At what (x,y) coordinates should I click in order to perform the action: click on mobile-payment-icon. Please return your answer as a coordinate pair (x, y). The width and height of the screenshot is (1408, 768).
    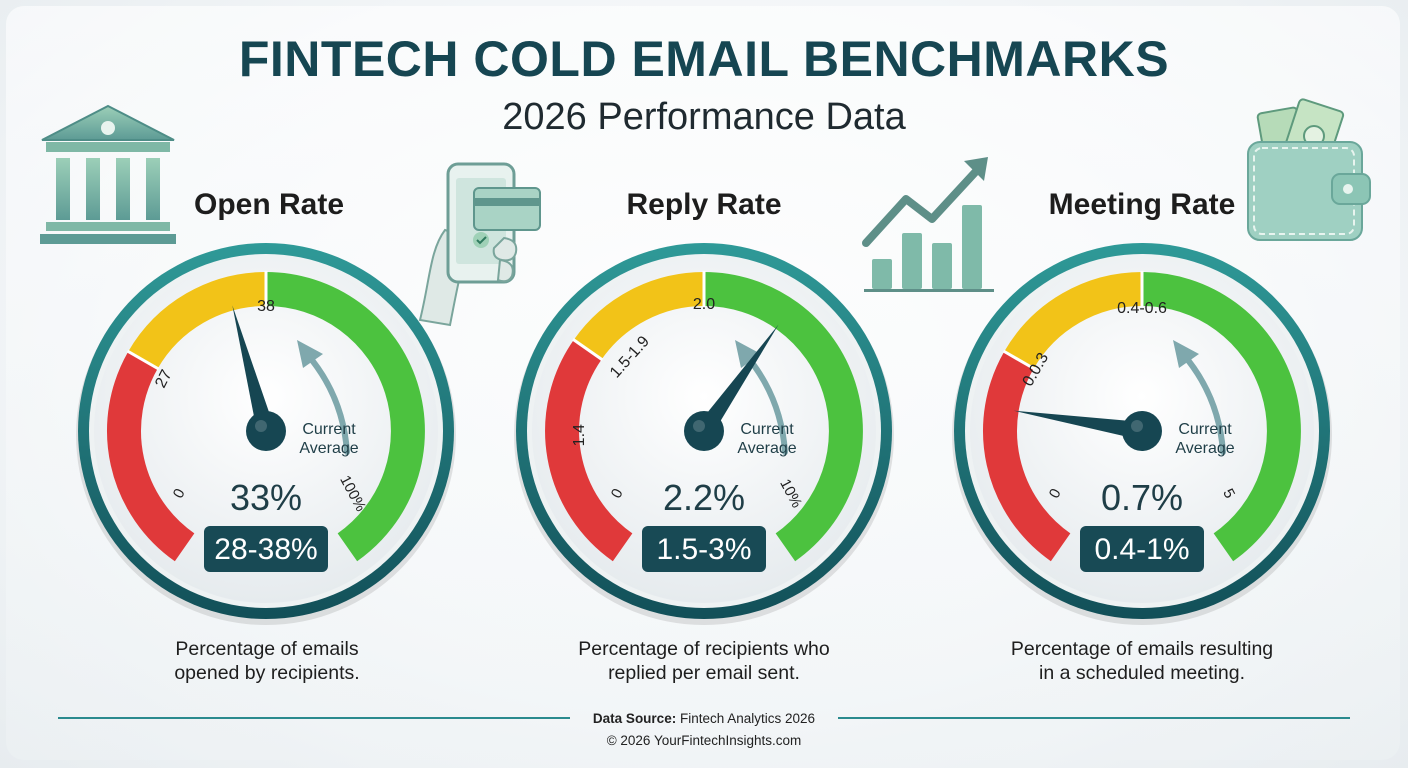
    Looking at the image, I should click on (479, 244).